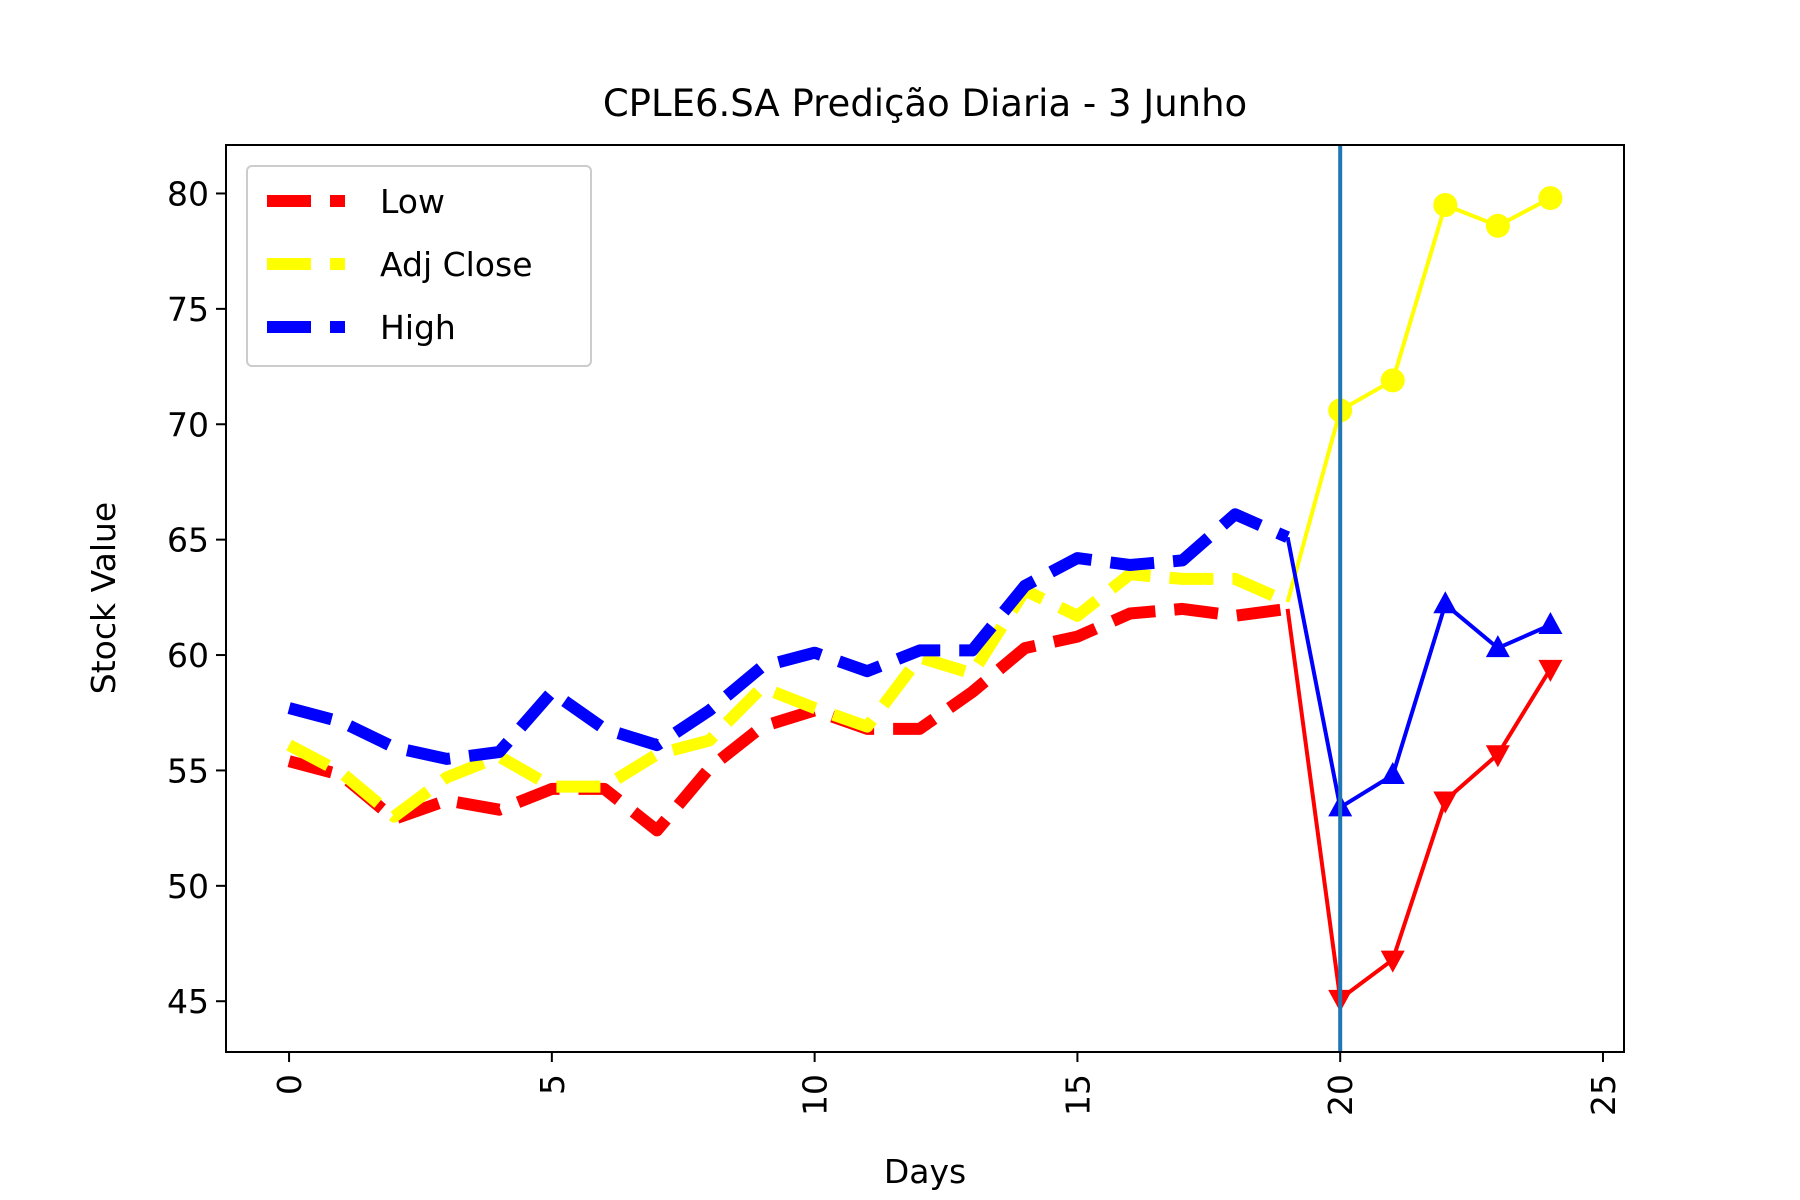 The height and width of the screenshot is (1200, 1800). What do you see at coordinates (188, 309) in the screenshot?
I see `y-tick-label: 75` at bounding box center [188, 309].